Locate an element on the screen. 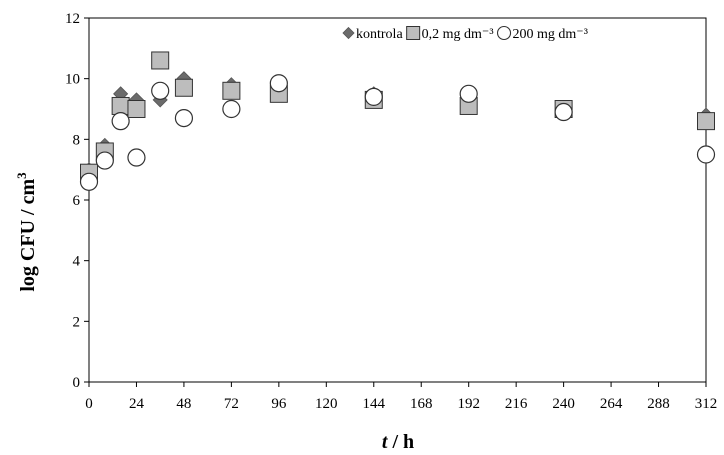 The width and height of the screenshot is (724, 455). y-tick-label: 0 is located at coordinates (77, 383).